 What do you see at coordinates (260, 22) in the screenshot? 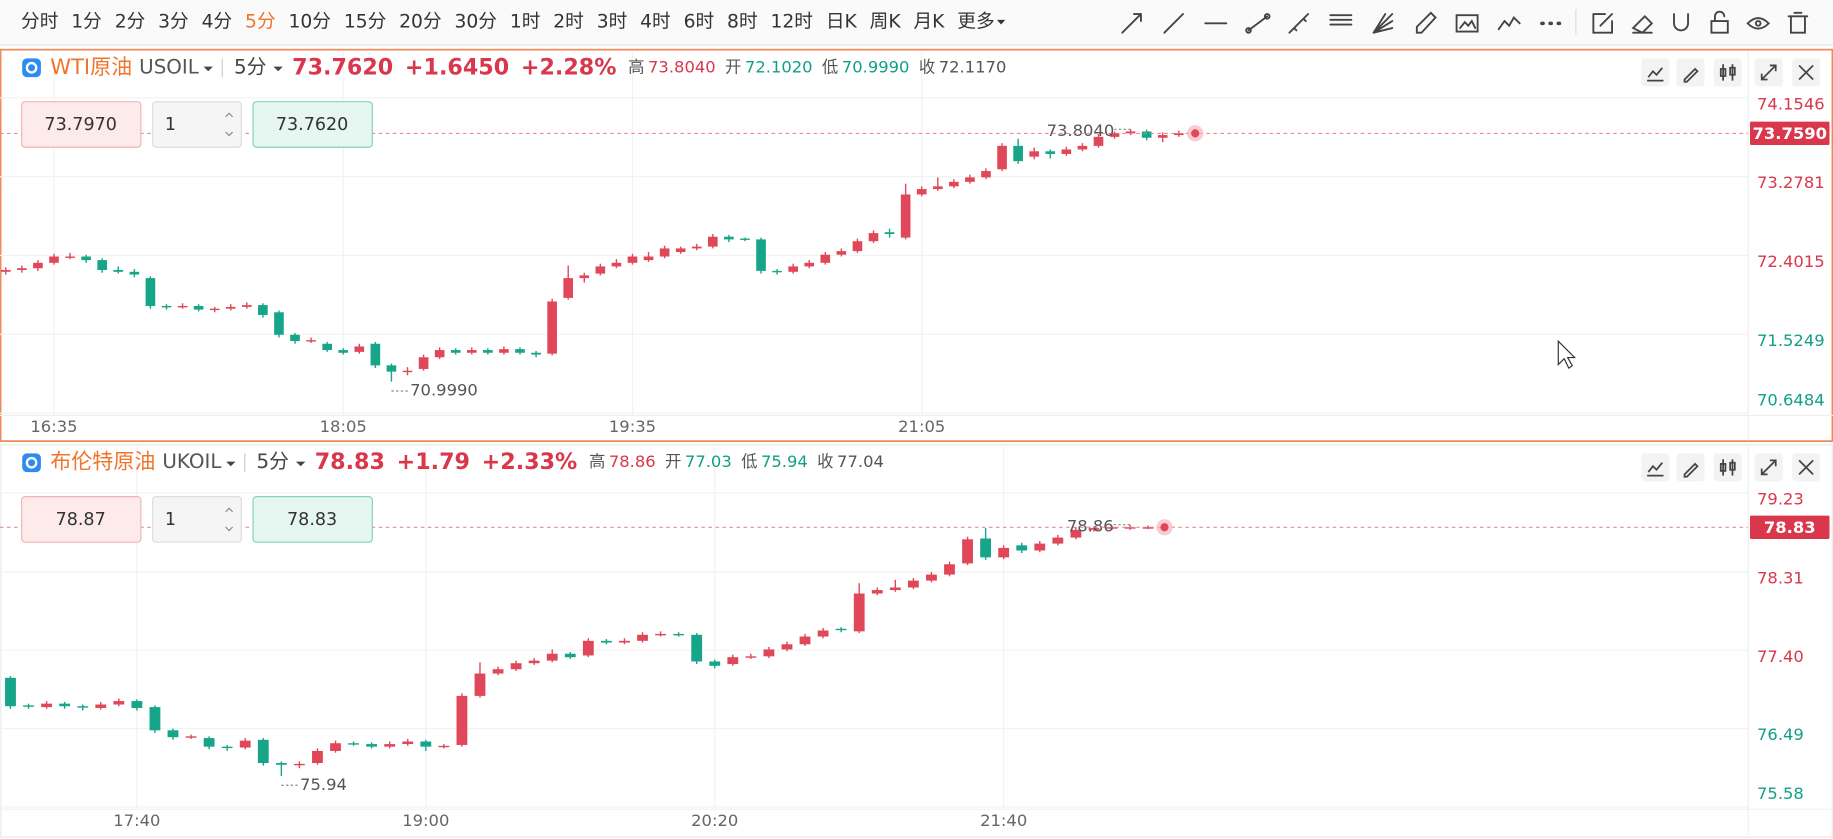
I see `period-button: 5分` at bounding box center [260, 22].